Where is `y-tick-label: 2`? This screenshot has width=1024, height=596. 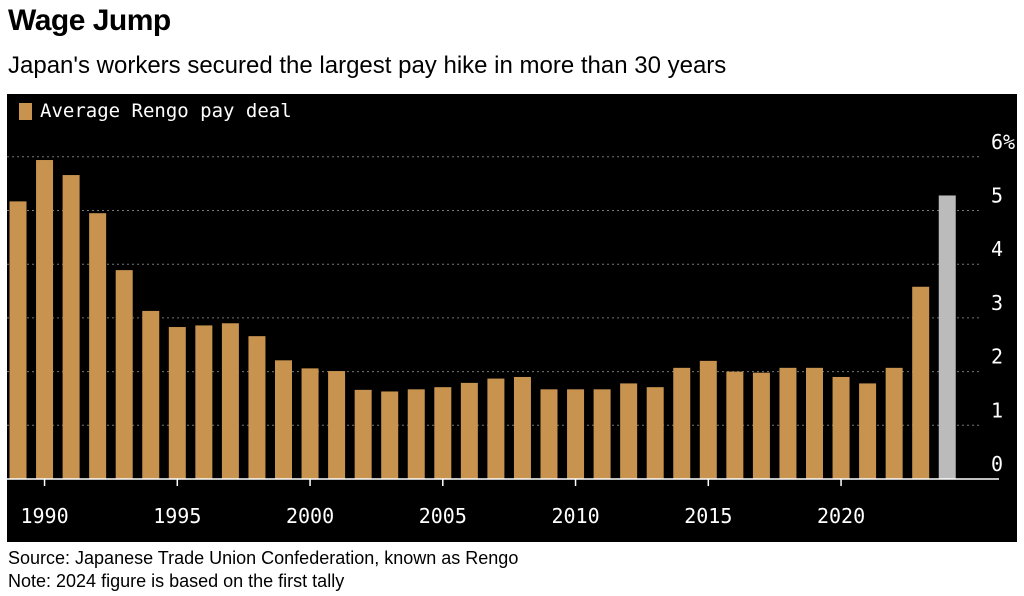
y-tick-label: 2 is located at coordinates (997, 357).